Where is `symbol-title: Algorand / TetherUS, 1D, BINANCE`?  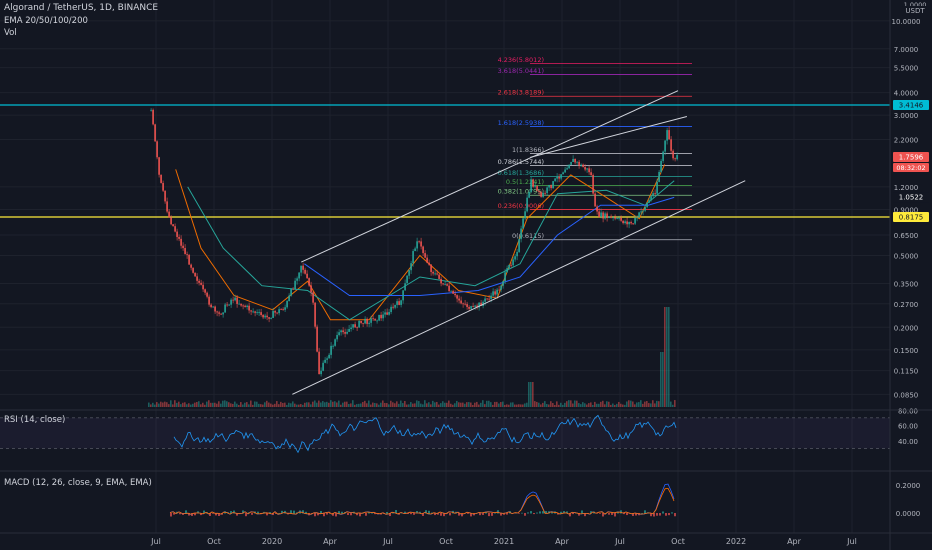
symbol-title: Algorand / TetherUS, 1D, BINANCE is located at coordinates (81, 8).